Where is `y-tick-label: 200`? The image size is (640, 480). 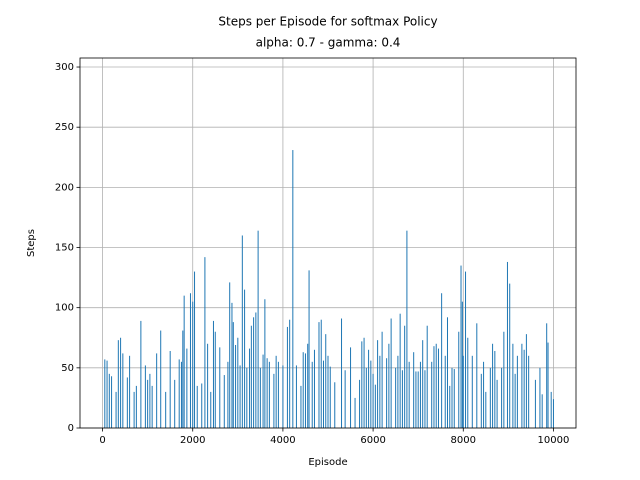
y-tick-label: 200 is located at coordinates (64, 187).